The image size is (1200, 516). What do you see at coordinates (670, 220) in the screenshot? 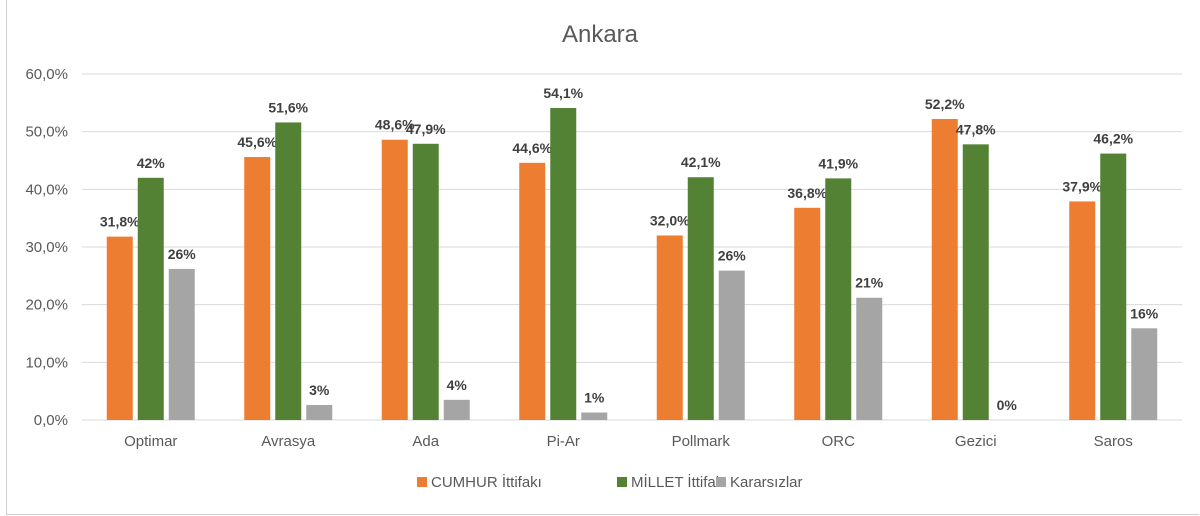
I see `data-label: 32,0%` at bounding box center [670, 220].